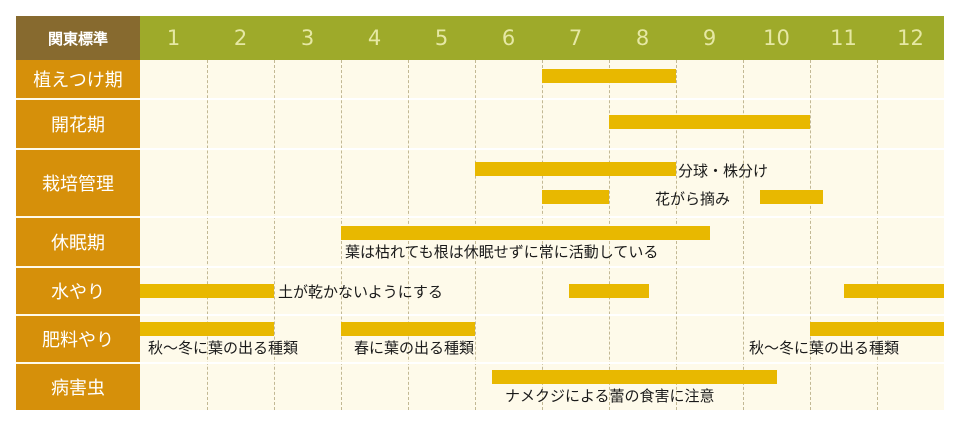  I want to click on row-label-pests: 病害虫, so click(78, 387).